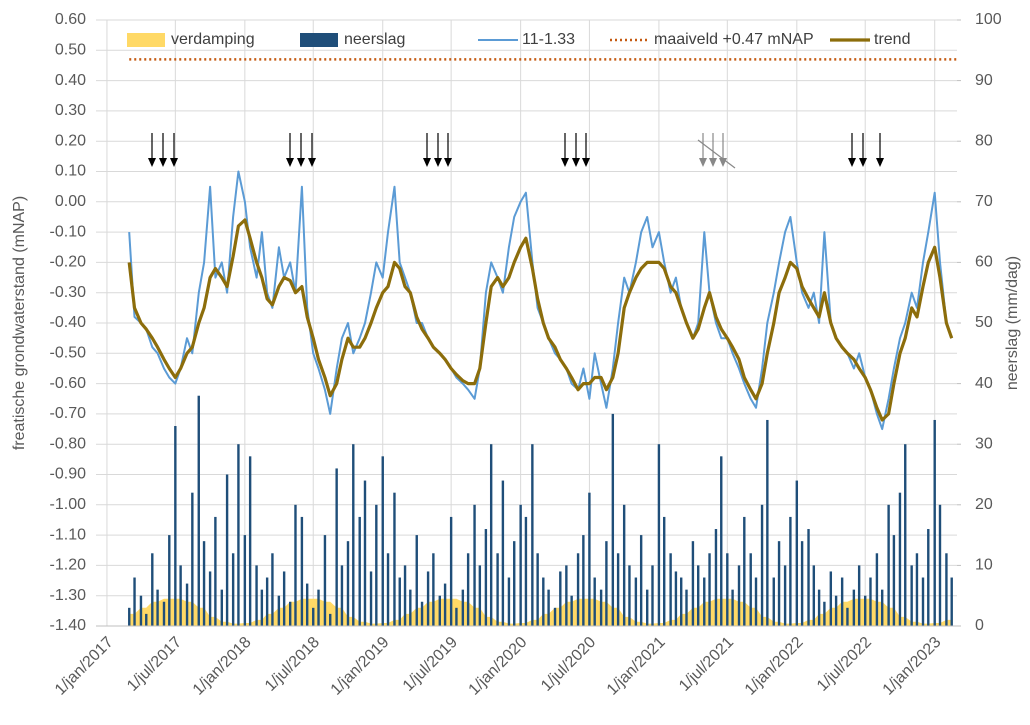 This screenshot has width=1030, height=725. I want to click on y-tick-label: -1.40, so click(68, 625).